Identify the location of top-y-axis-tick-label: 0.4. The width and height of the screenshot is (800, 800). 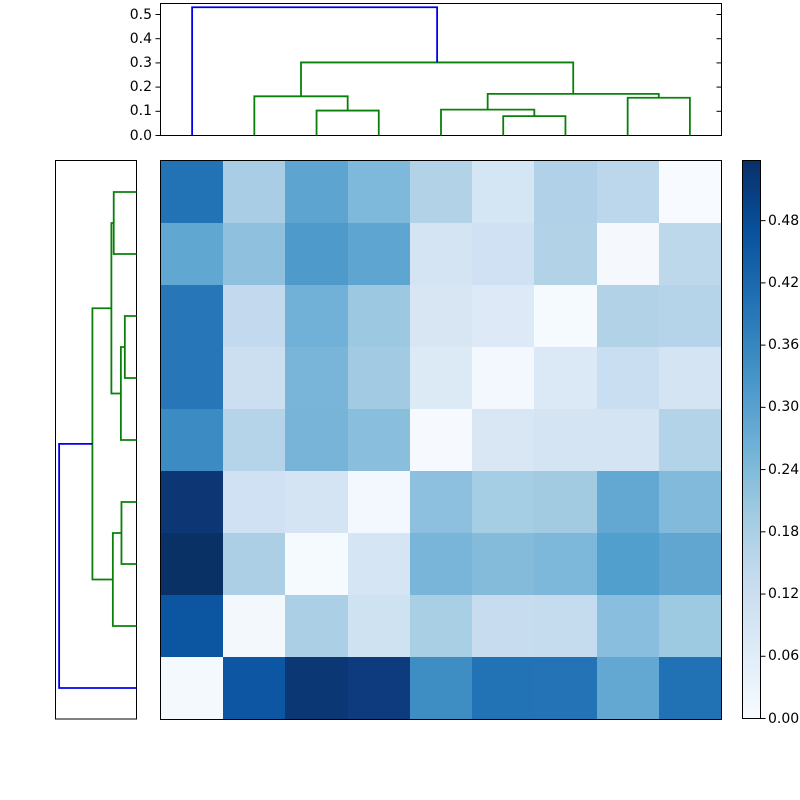
(140, 38).